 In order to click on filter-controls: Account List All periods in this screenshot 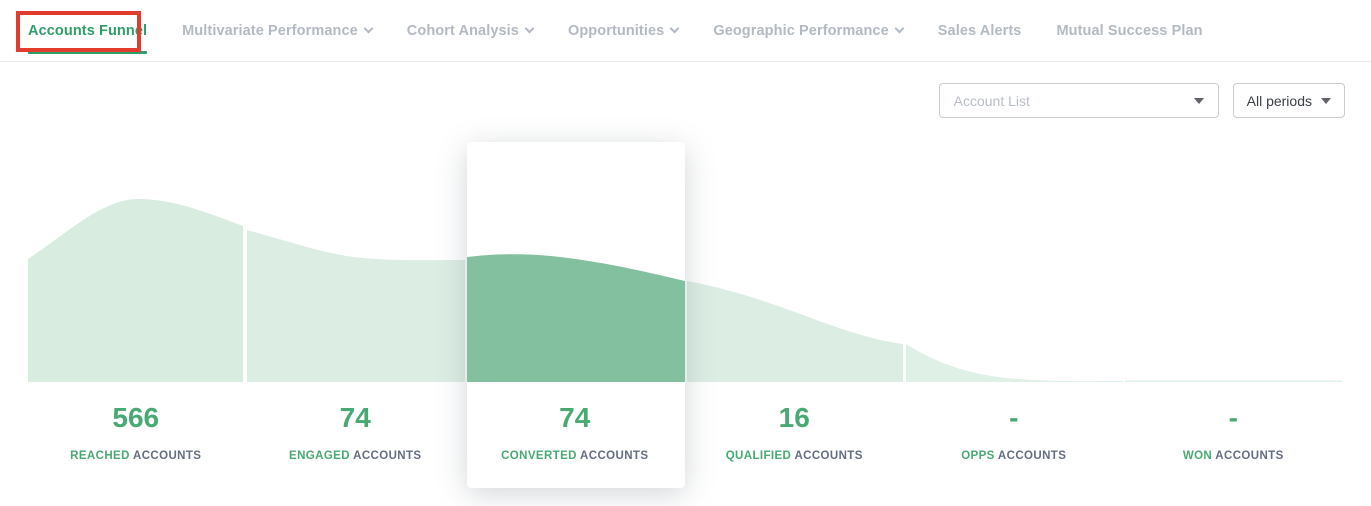, I will do `click(1141, 100)`.